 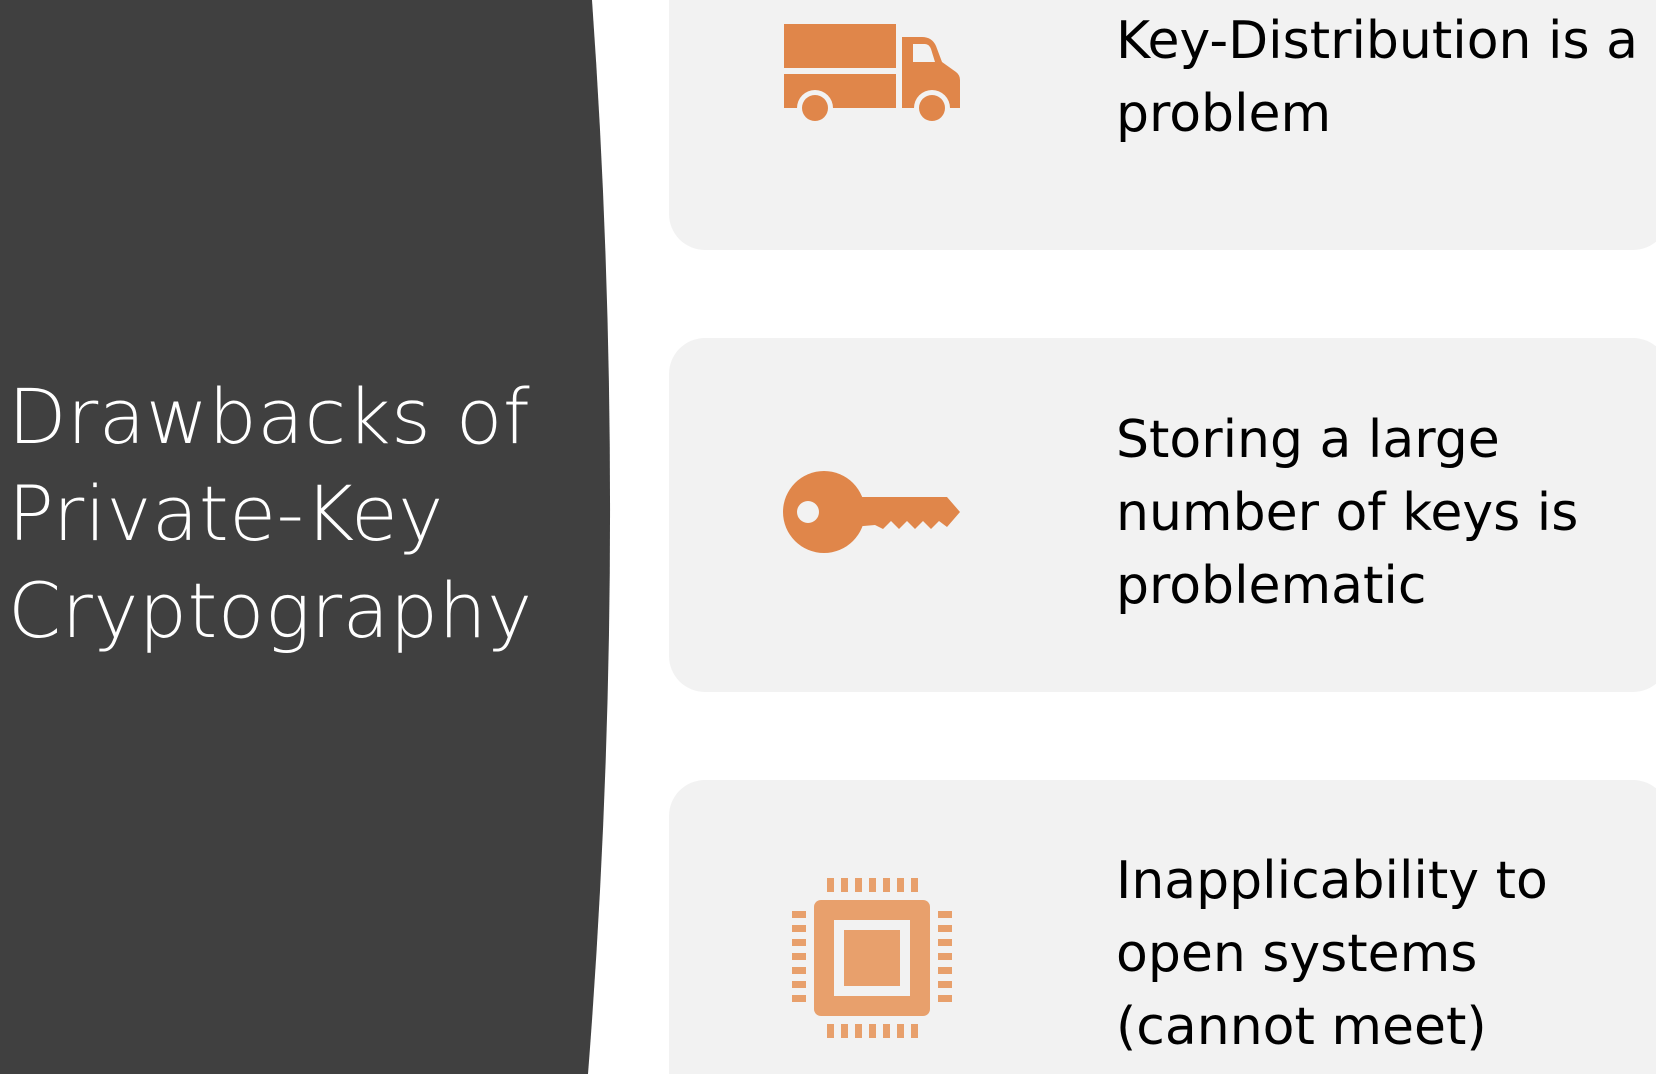 What do you see at coordinates (270, 610) in the screenshot?
I see `slide-title-line-3: Cryptography` at bounding box center [270, 610].